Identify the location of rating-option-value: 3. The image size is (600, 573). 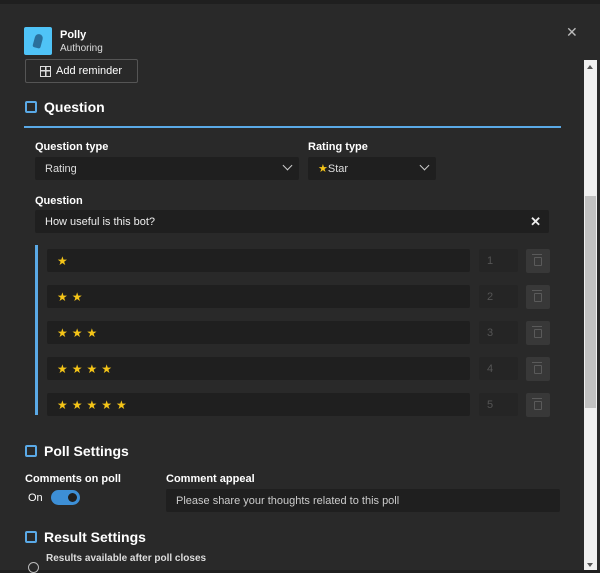
(498, 332).